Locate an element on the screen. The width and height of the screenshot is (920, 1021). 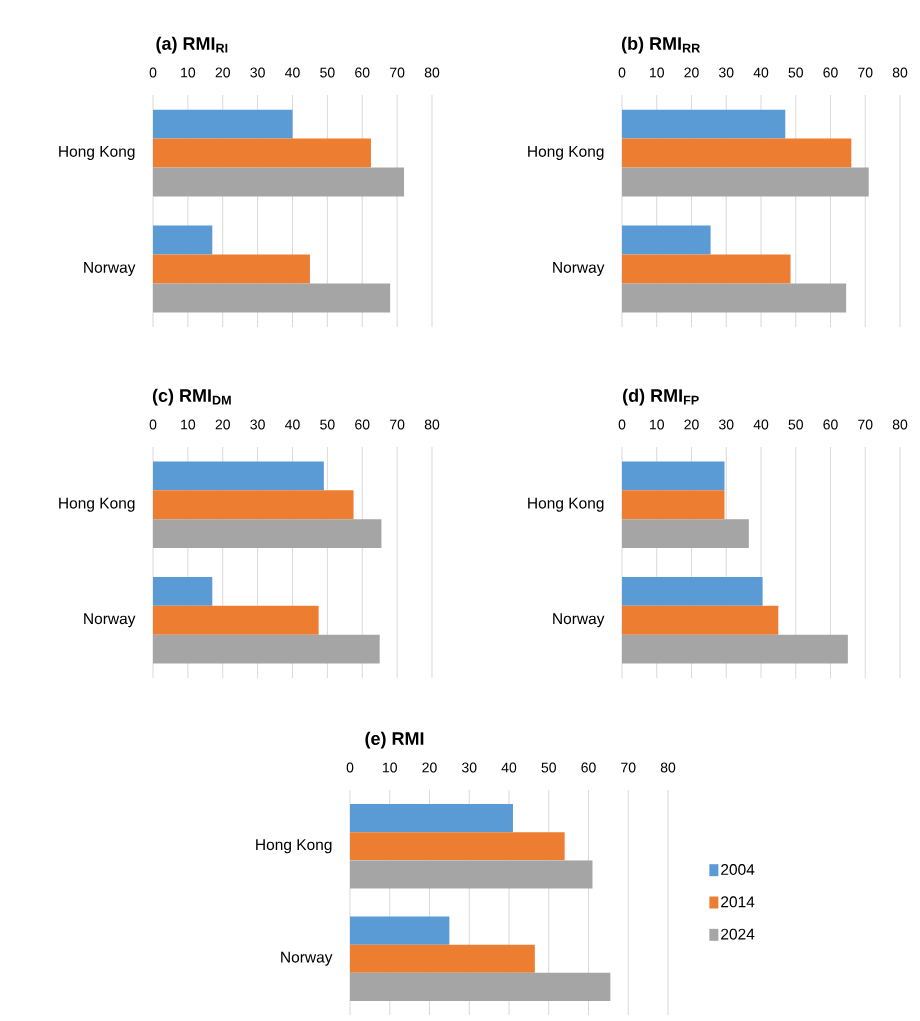
chart-title: (b) RMI$_{RR}$ is located at coordinates (660, 45).